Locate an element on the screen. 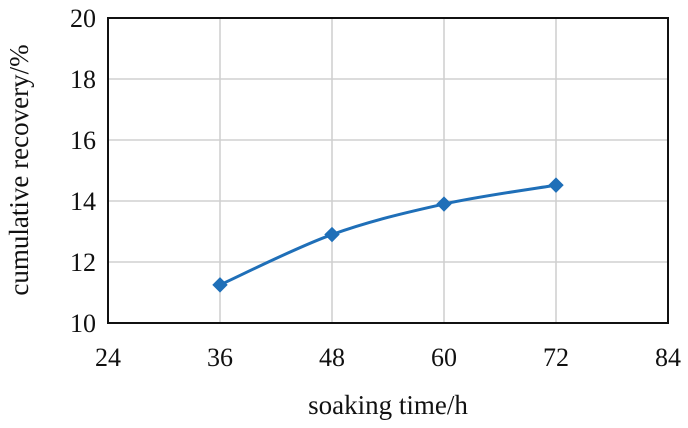 This screenshot has height=428, width=688. y-tick-label: 10 is located at coordinates (83, 323).